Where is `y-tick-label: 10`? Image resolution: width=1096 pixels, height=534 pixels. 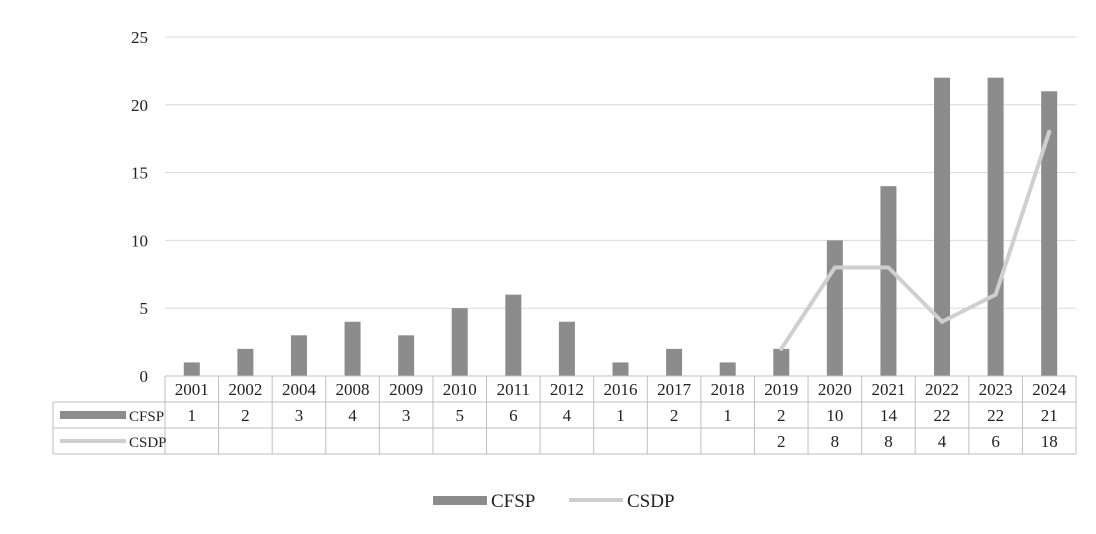
y-tick-label: 10 is located at coordinates (139, 240).